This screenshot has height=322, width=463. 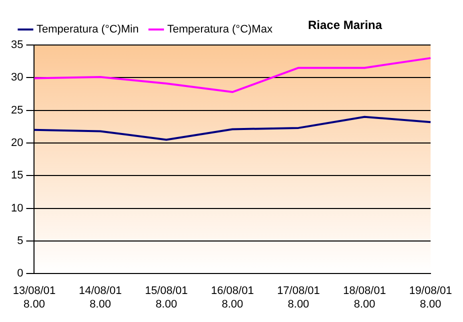 I want to click on x-tick-label: 13/08/01 8.00, so click(x=34, y=297).